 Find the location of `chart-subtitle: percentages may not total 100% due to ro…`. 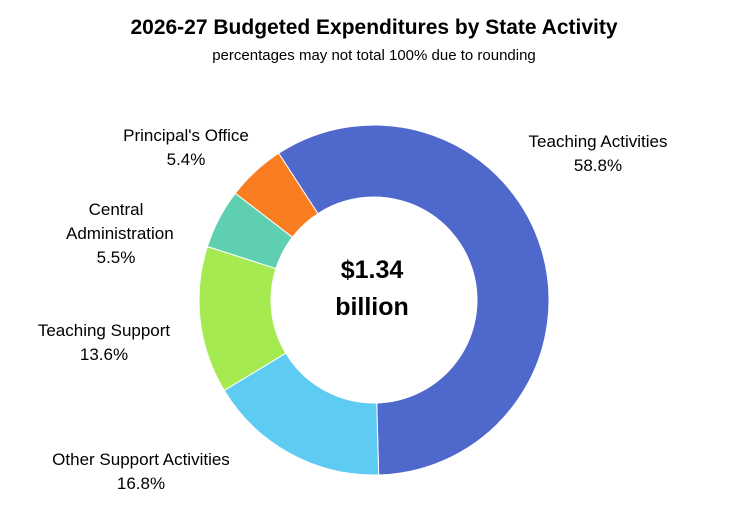

chart-subtitle: percentages may not total 100% due to ro… is located at coordinates (374, 55).